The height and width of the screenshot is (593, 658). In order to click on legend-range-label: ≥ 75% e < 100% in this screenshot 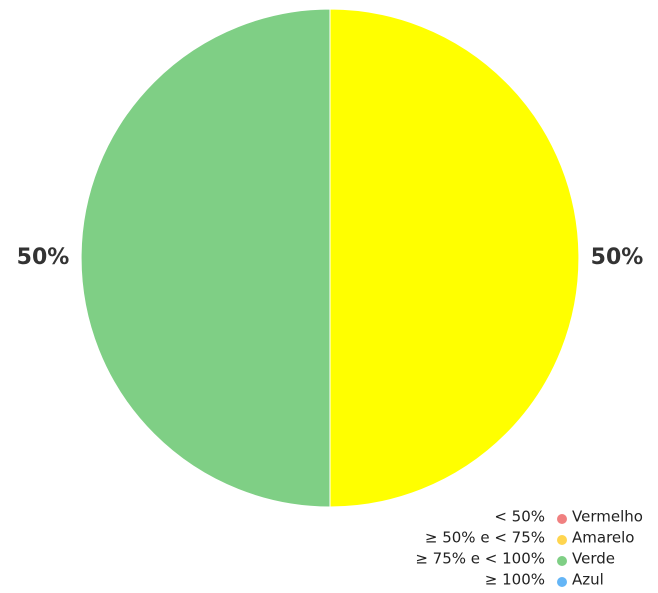, I will do `click(480, 559)`.